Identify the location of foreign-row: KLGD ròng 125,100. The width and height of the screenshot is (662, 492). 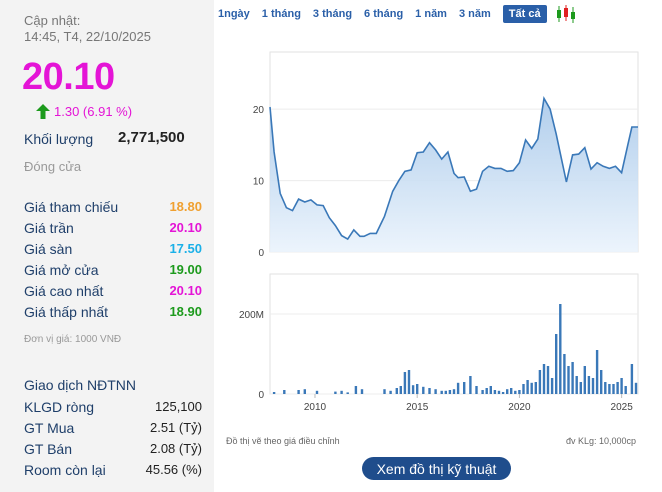
(113, 406).